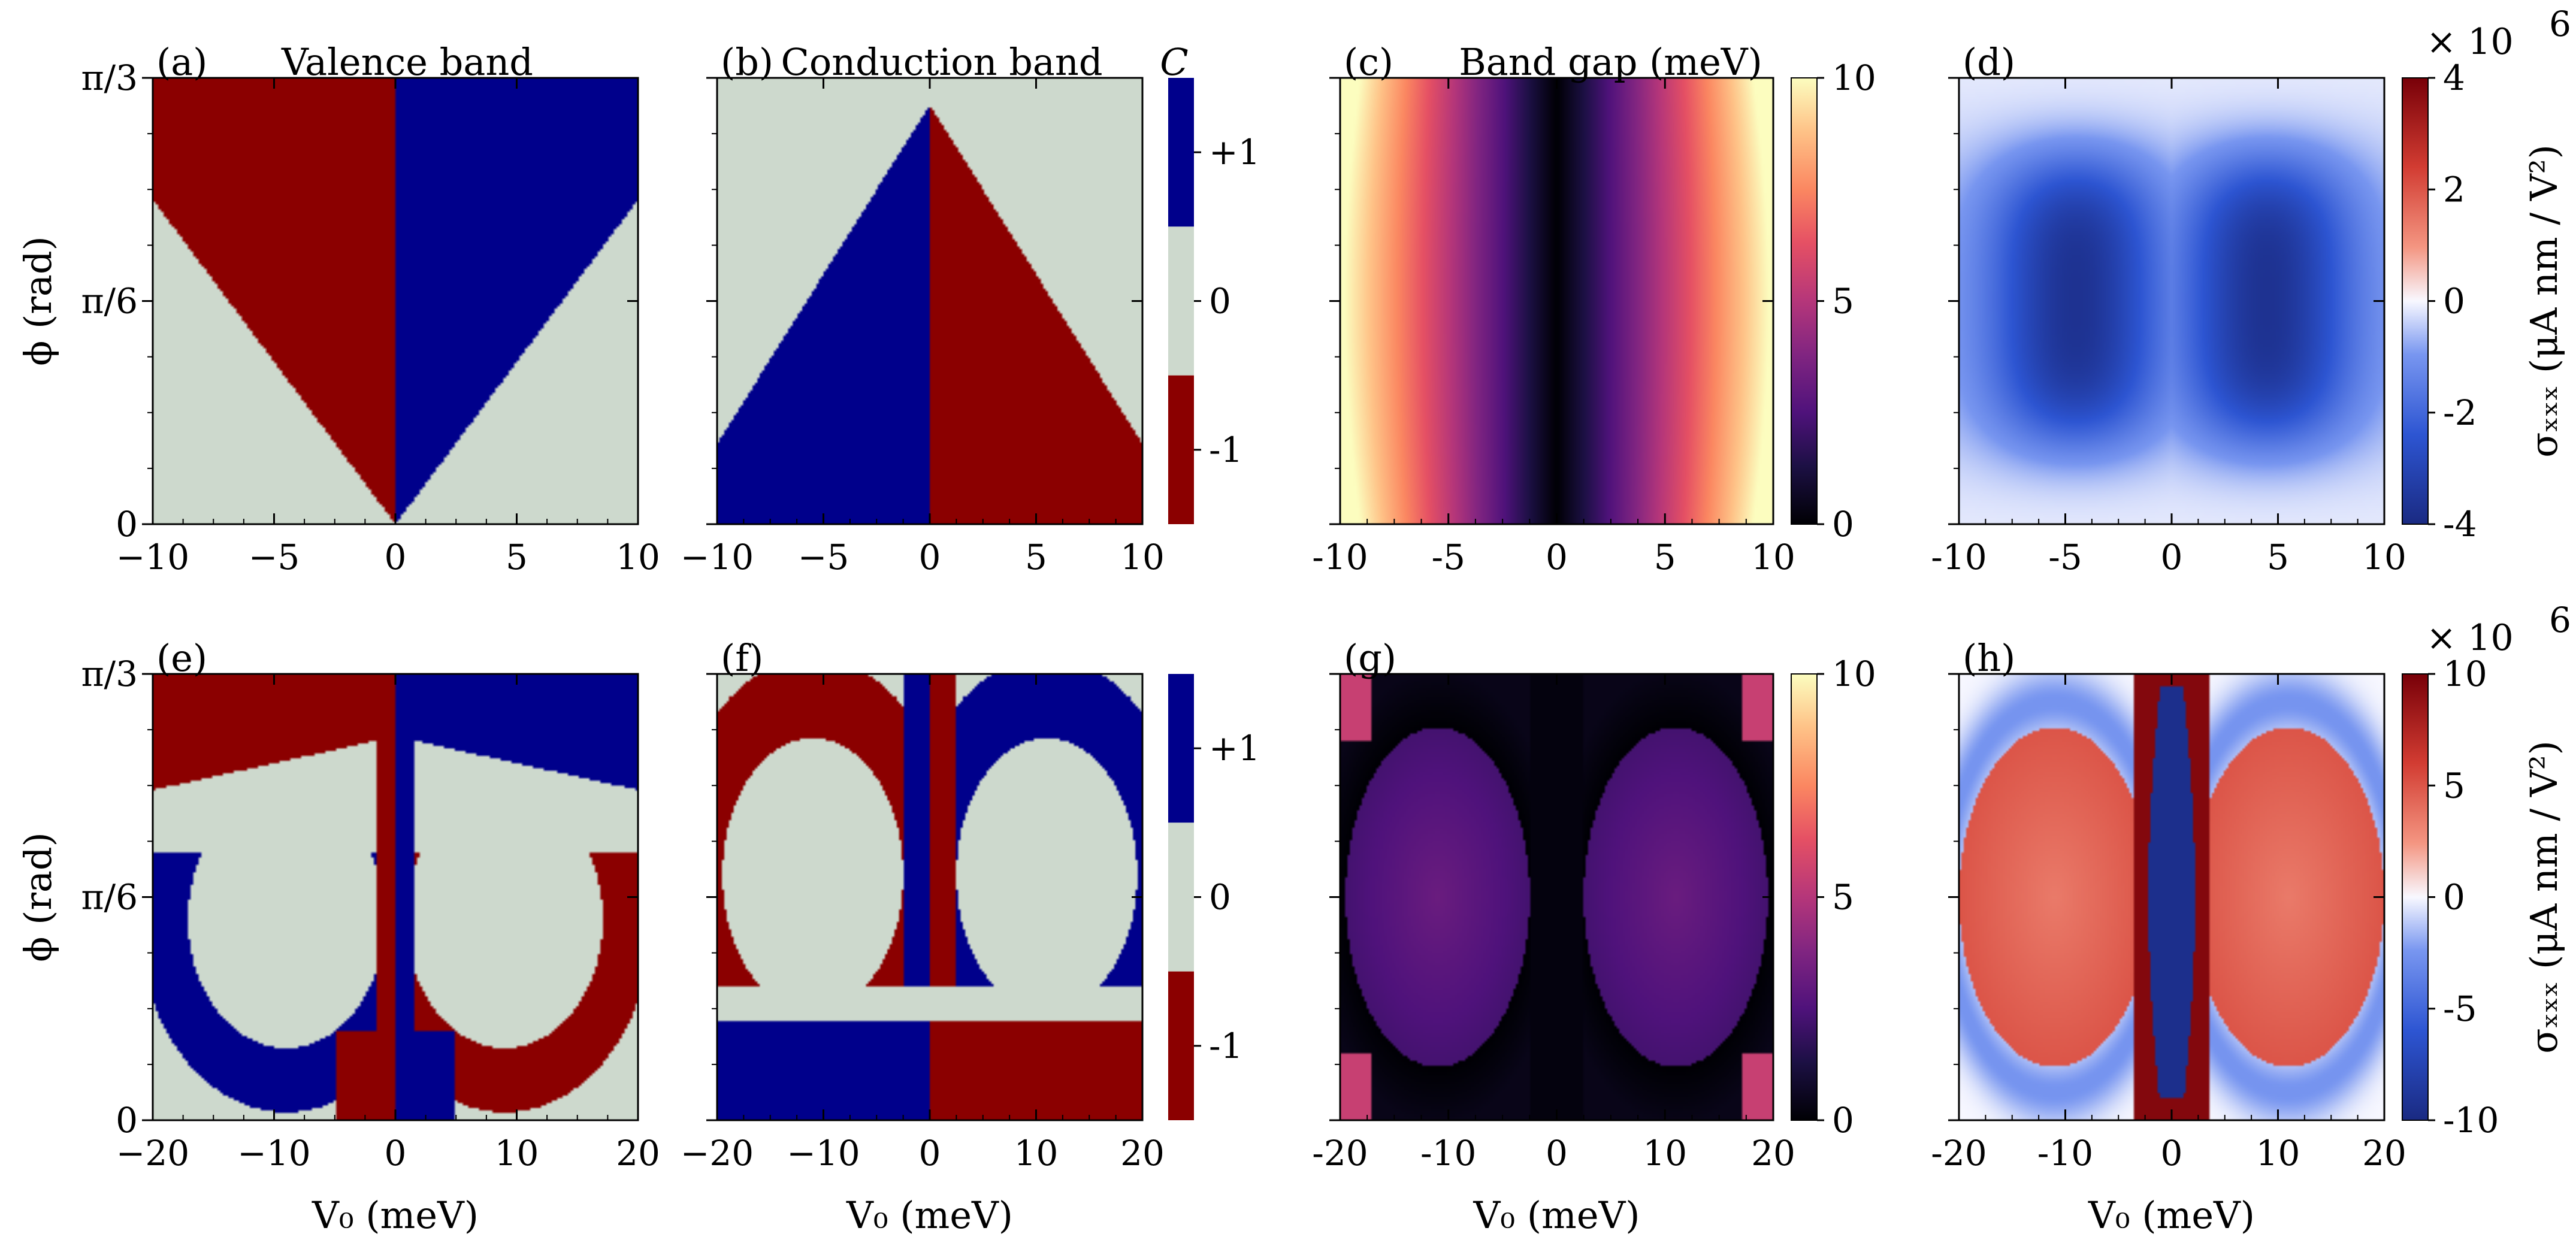 Image resolution: width=2576 pixels, height=1258 pixels. What do you see at coordinates (38, 897) in the screenshot?
I see `y-axis-label-e: ϕ (rad)` at bounding box center [38, 897].